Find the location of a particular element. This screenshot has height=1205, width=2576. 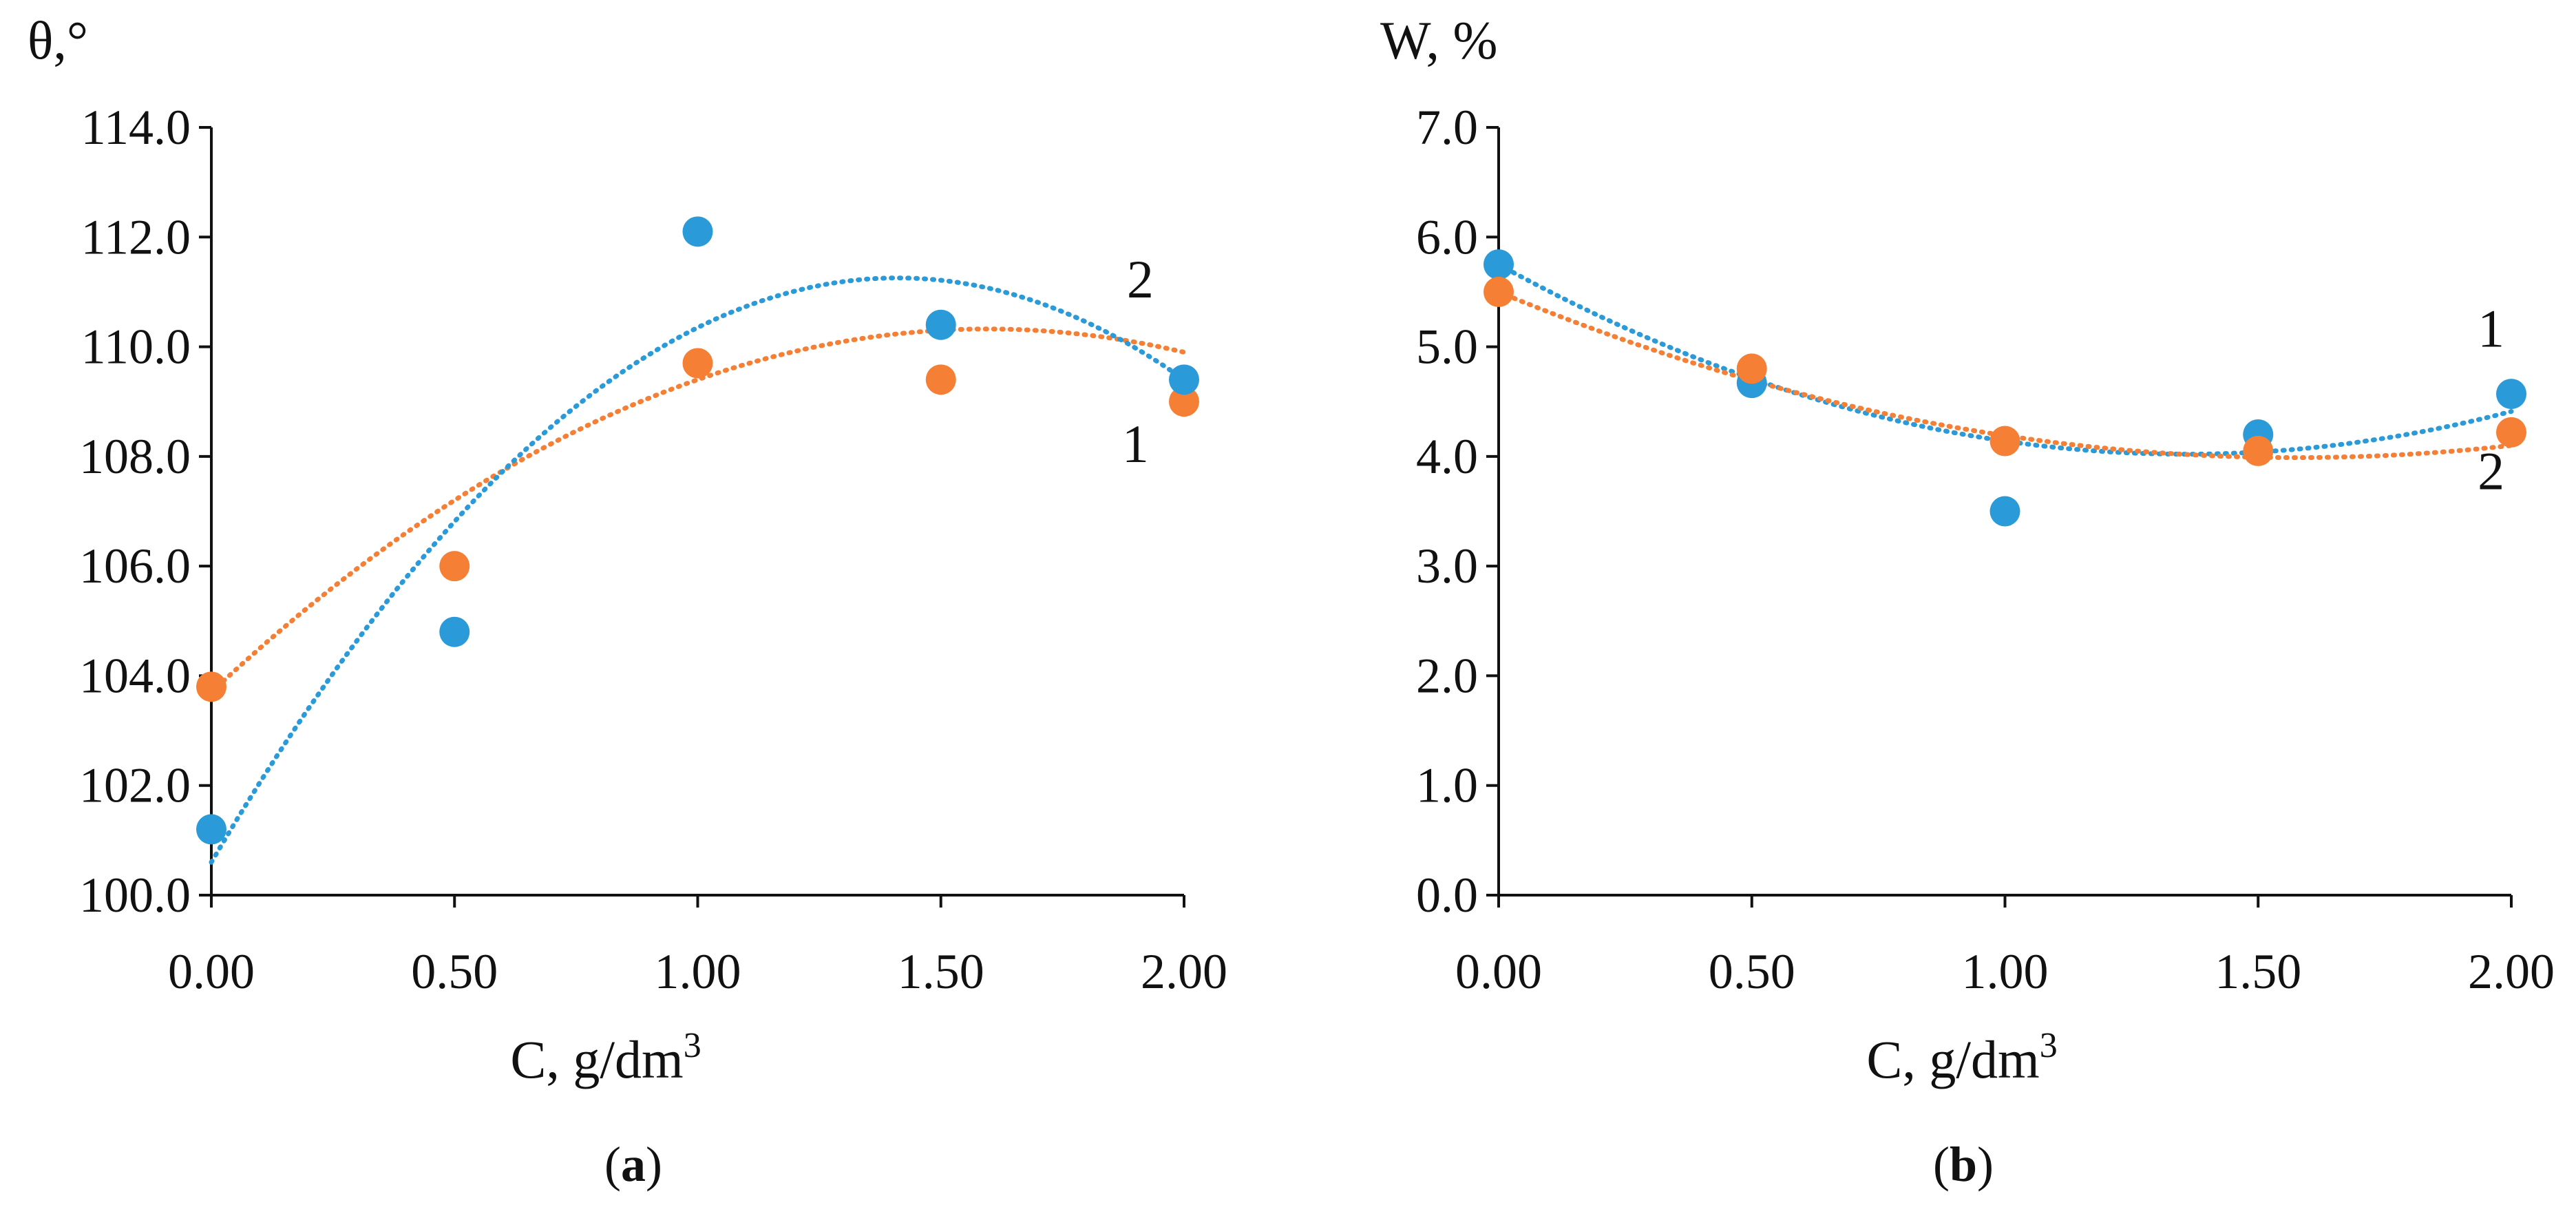

y-tick-label: 102.0 is located at coordinates (135, 786).